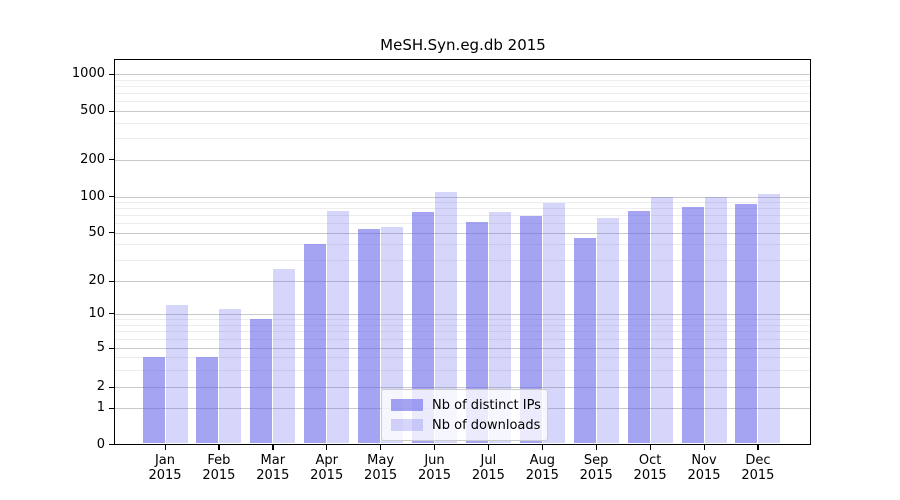 The height and width of the screenshot is (500, 900). I want to click on y-tick-label: 2, so click(100, 386).